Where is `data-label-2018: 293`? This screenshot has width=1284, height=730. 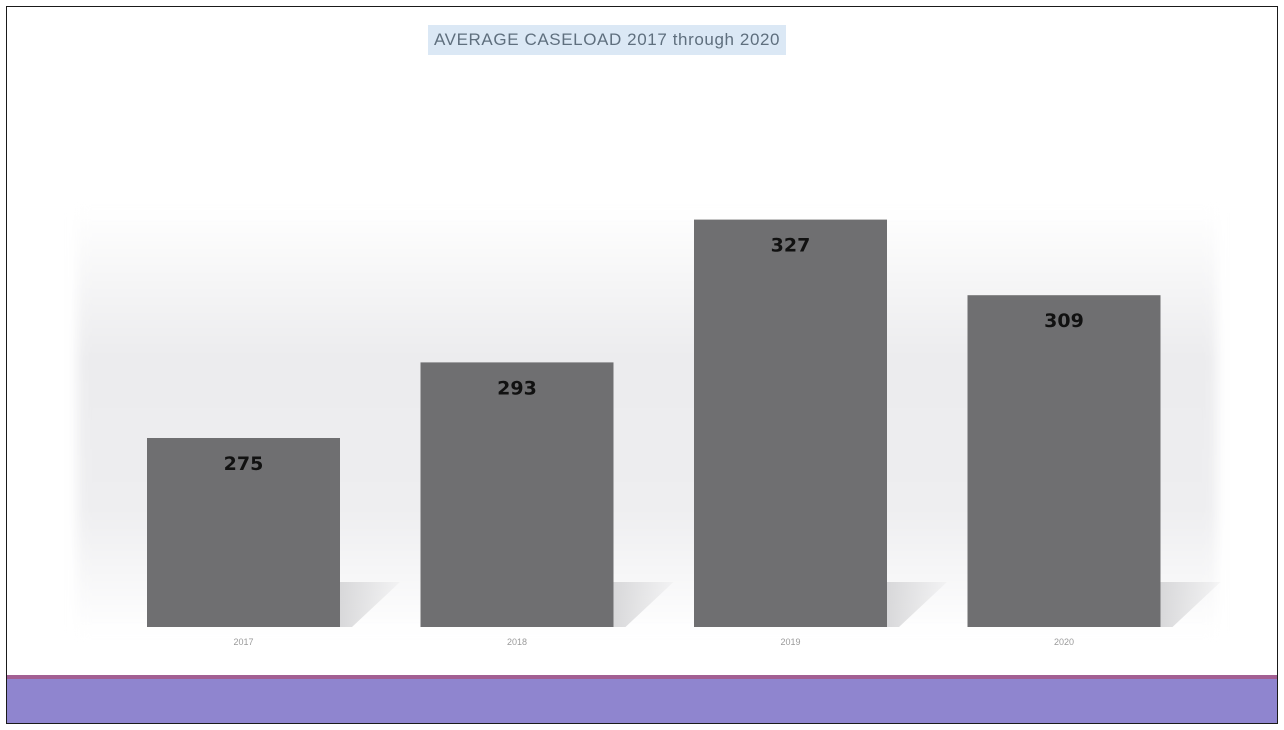
data-label-2018: 293 is located at coordinates (517, 388).